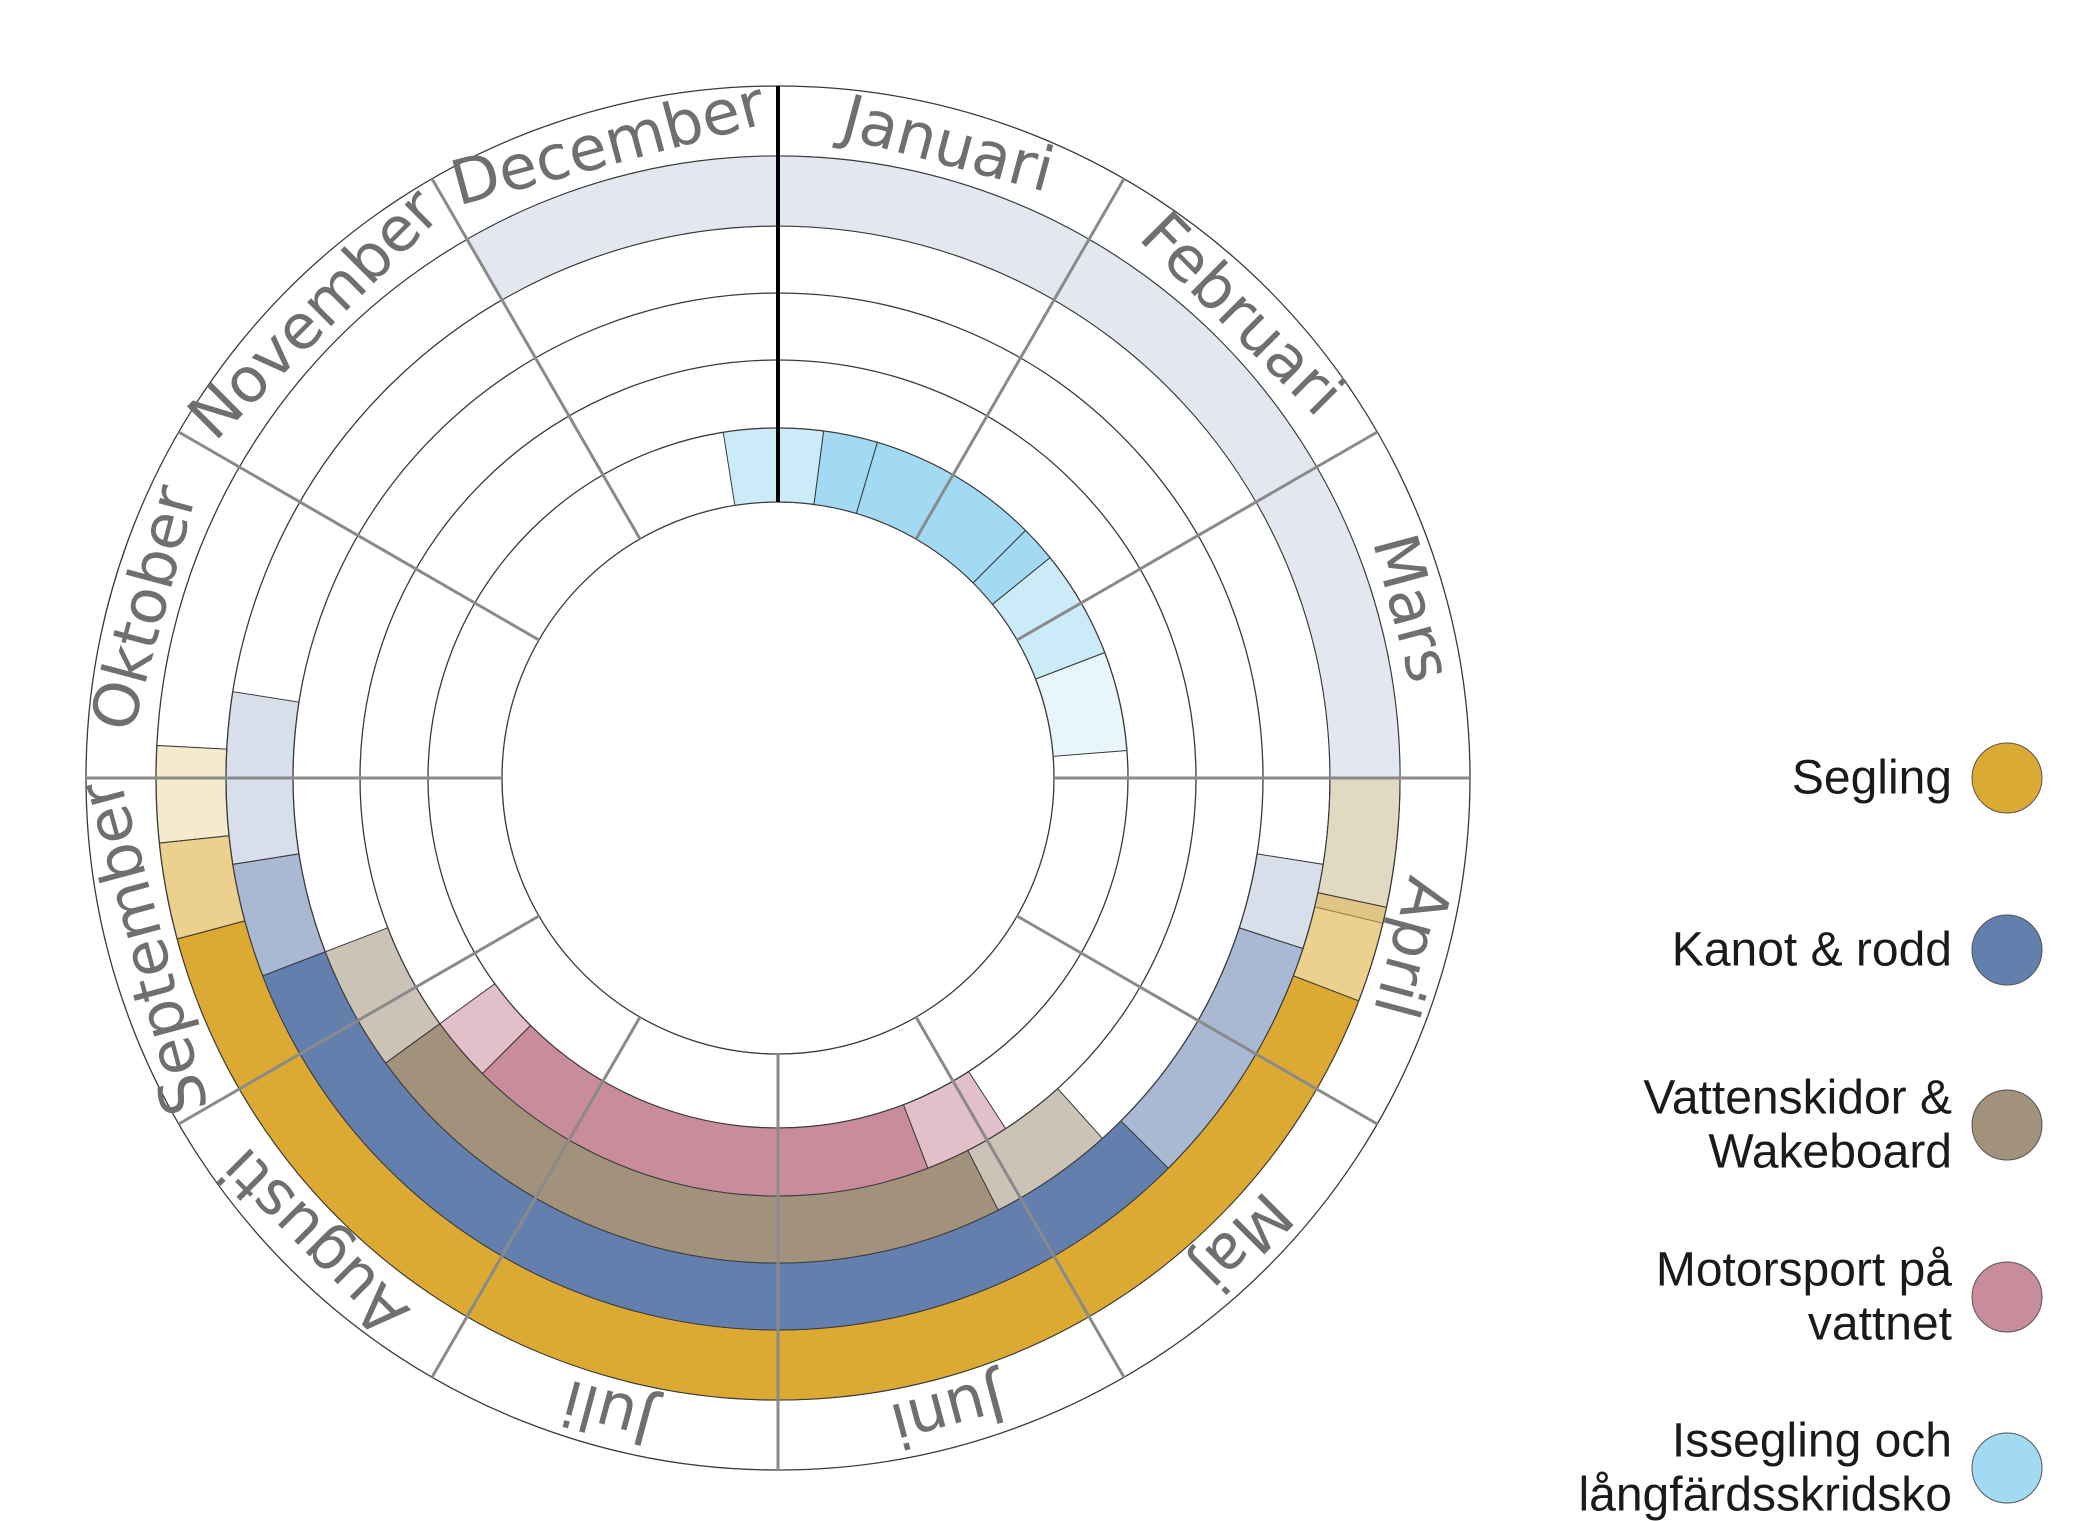  What do you see at coordinates (485, 1029) in the screenshot?
I see `segment-motorsport-p-vattnet` at bounding box center [485, 1029].